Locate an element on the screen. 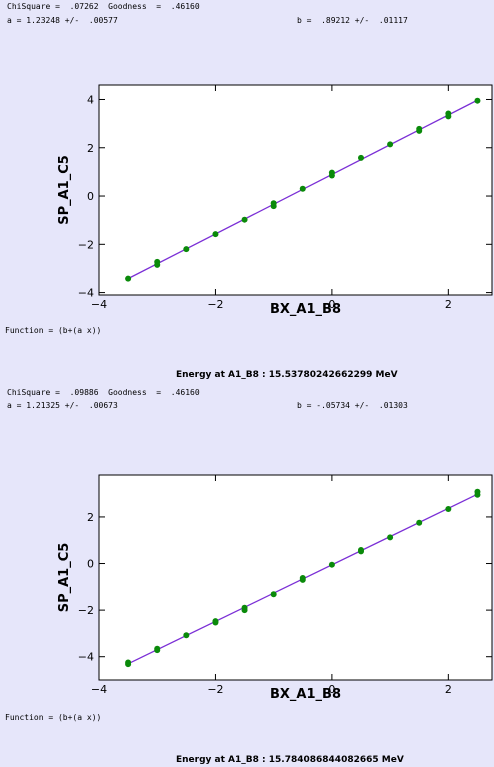 This screenshot has width=494, height=767. param-b-readout: b = -.05734 +/- .01303 is located at coordinates (352, 405).